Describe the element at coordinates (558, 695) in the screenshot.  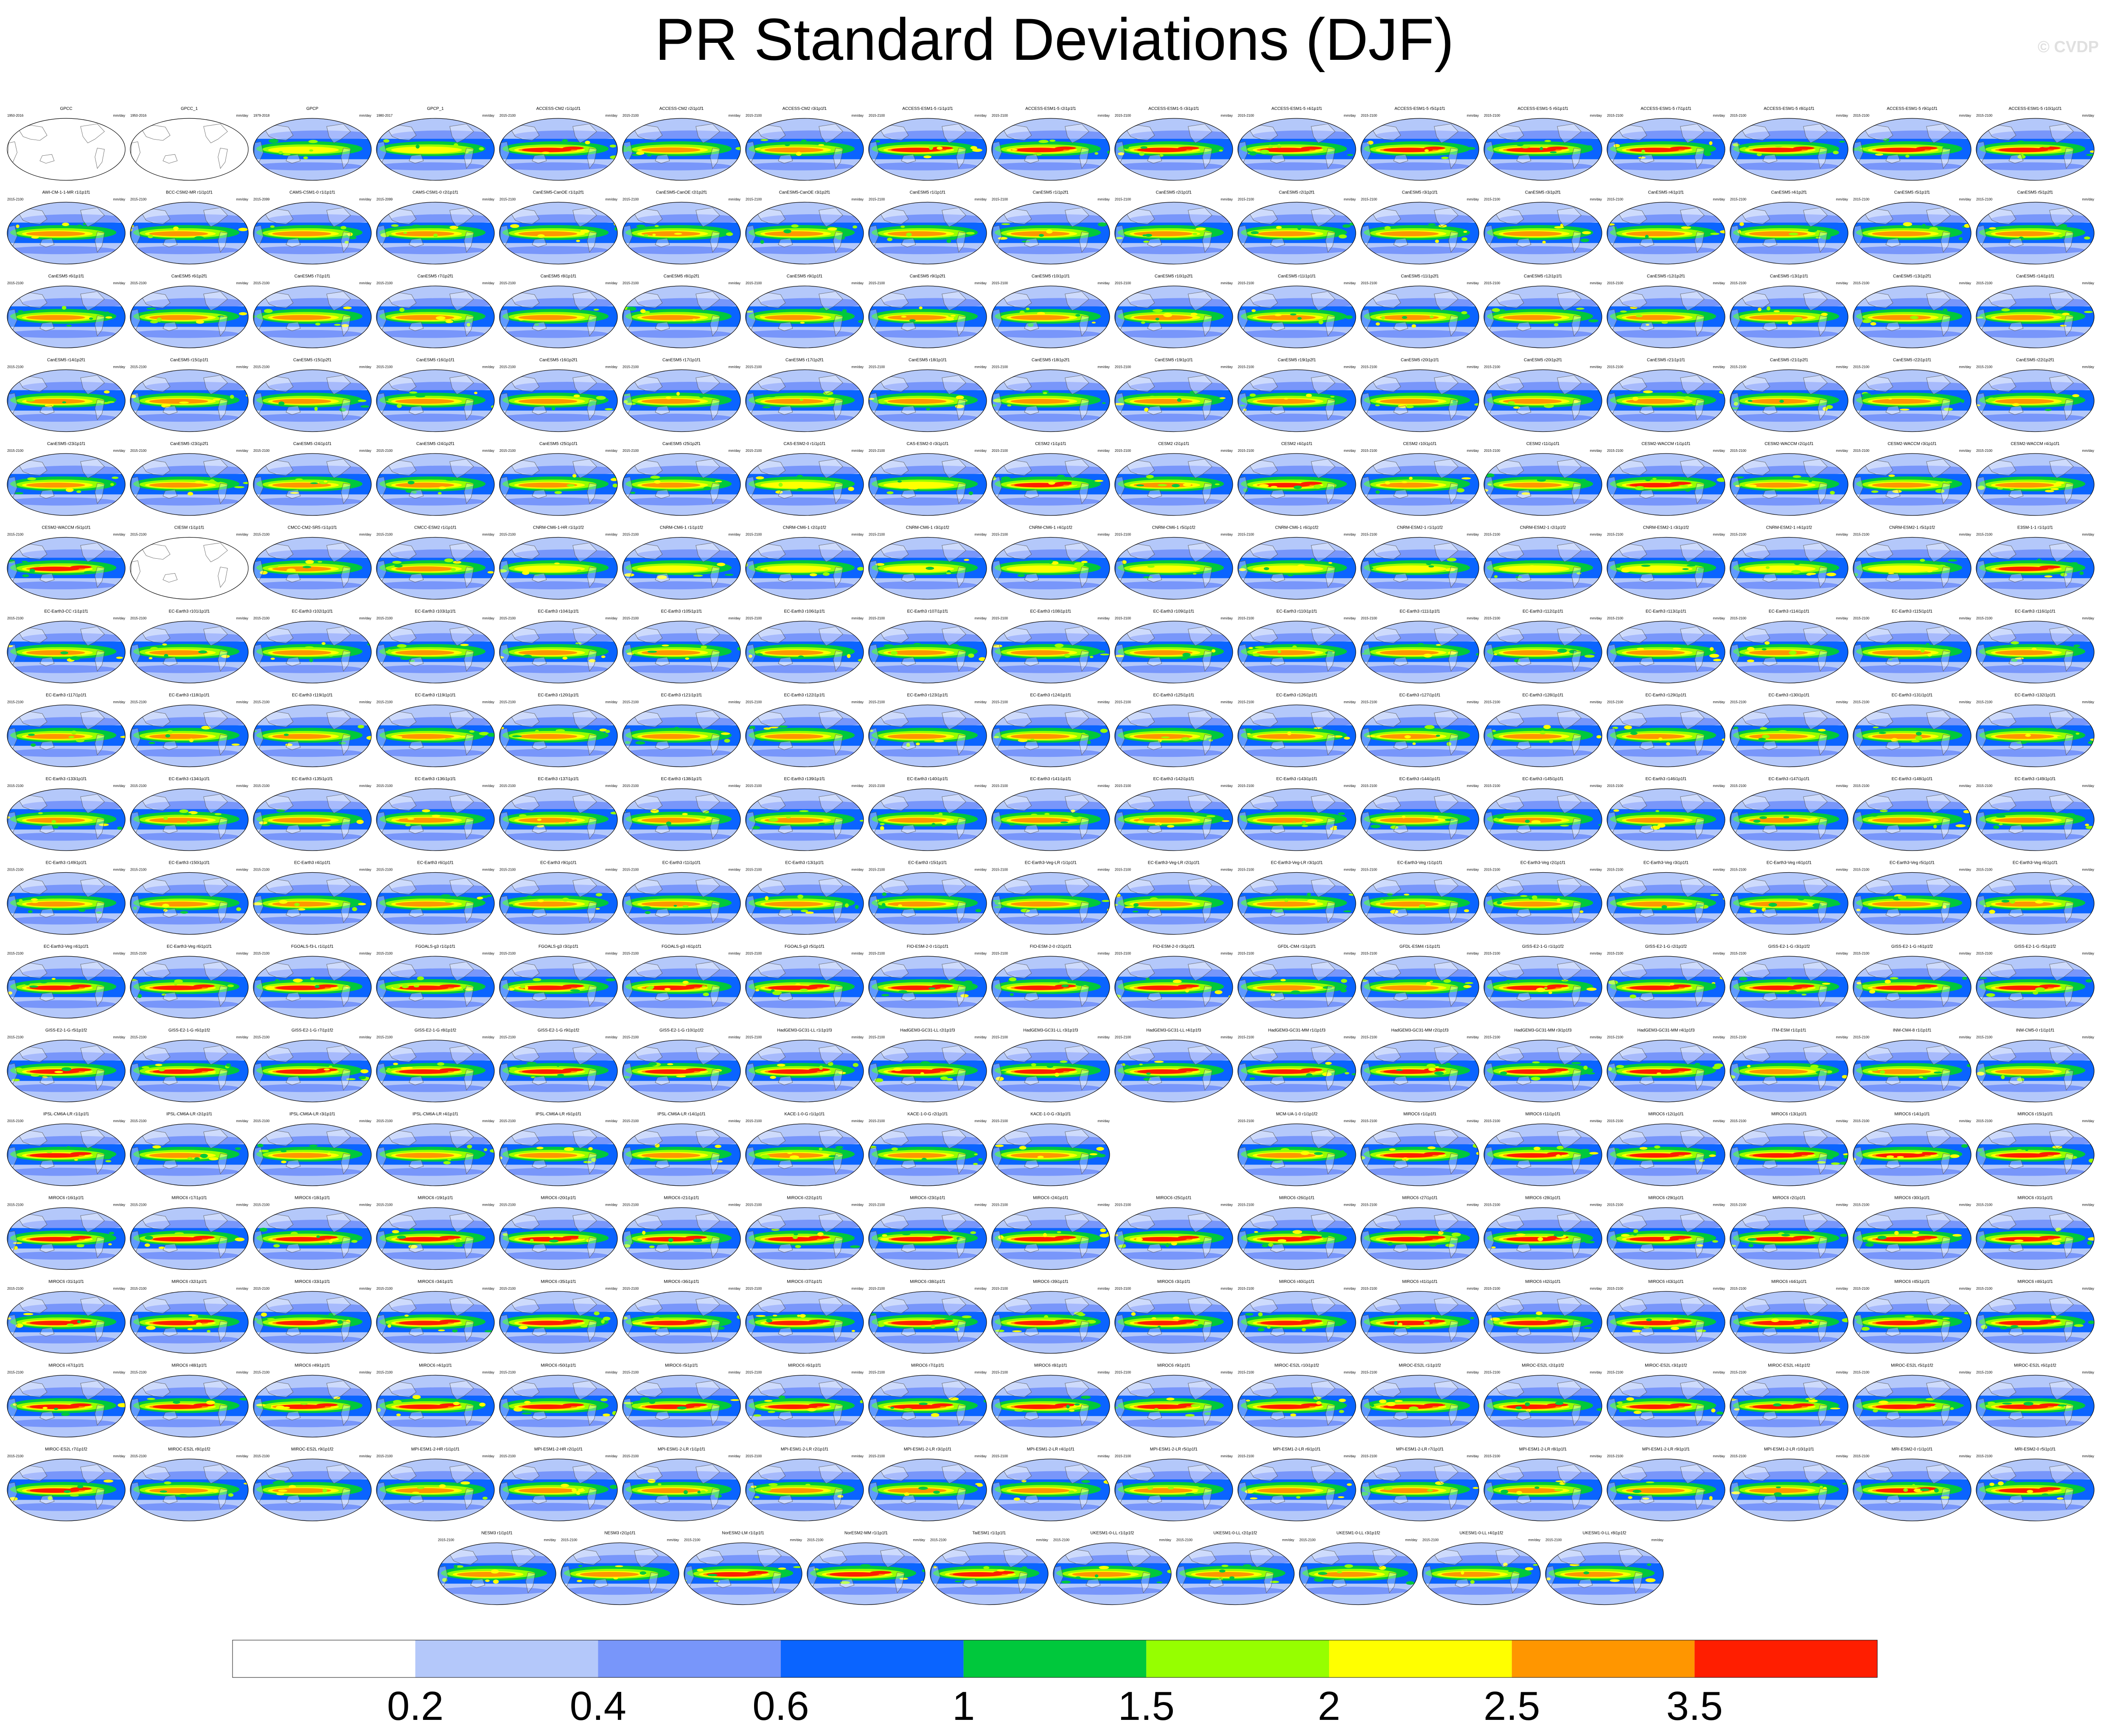
I see `panel-title: EC-Earth3 r120i1p1f1` at that location.